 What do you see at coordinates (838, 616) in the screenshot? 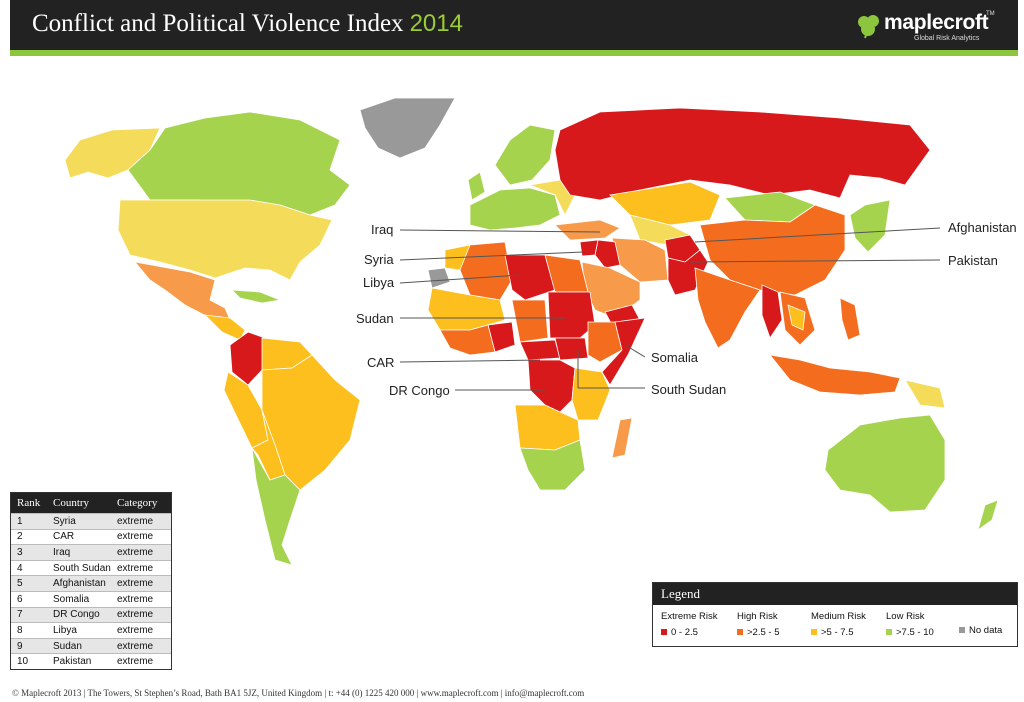
I see `legend-category: Medium Risk` at bounding box center [838, 616].